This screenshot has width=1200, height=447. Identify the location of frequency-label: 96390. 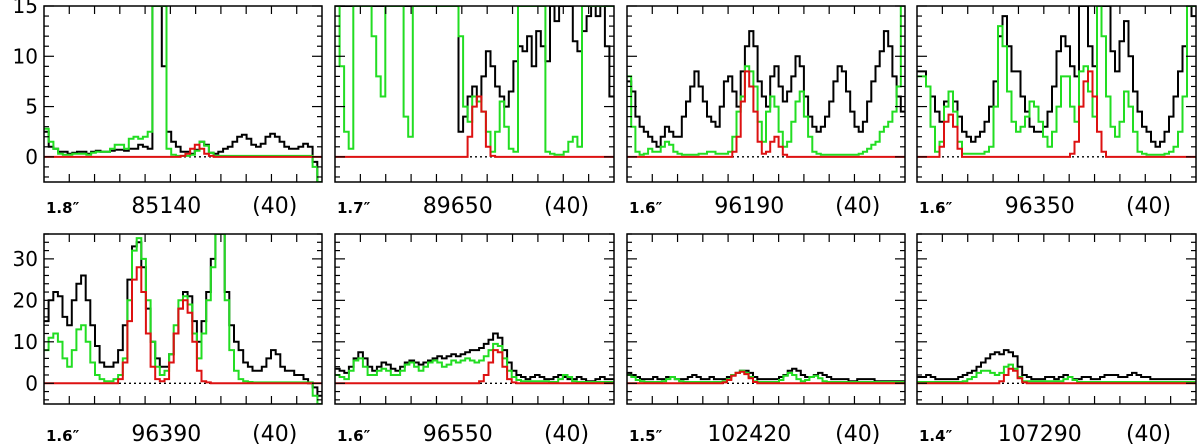
(166, 434).